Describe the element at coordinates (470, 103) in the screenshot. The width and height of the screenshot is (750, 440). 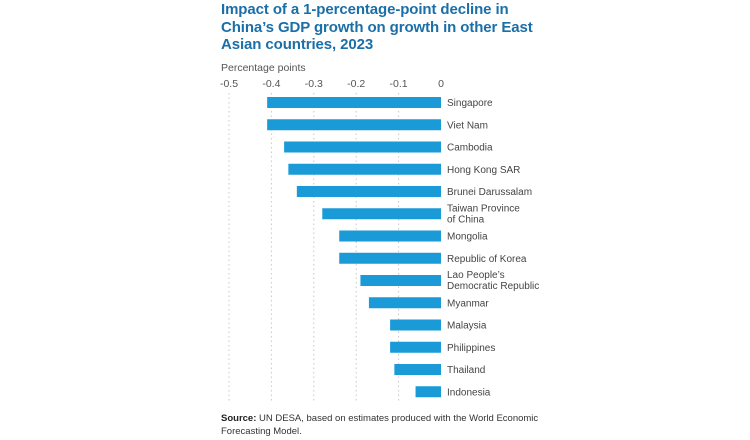
I see `category-label: Singapore` at that location.